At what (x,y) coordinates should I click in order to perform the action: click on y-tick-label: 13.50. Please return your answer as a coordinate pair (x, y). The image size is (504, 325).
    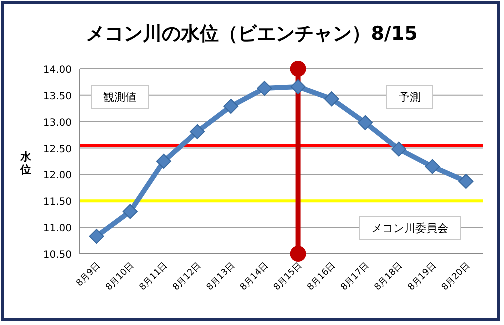
    Looking at the image, I should click on (57, 96).